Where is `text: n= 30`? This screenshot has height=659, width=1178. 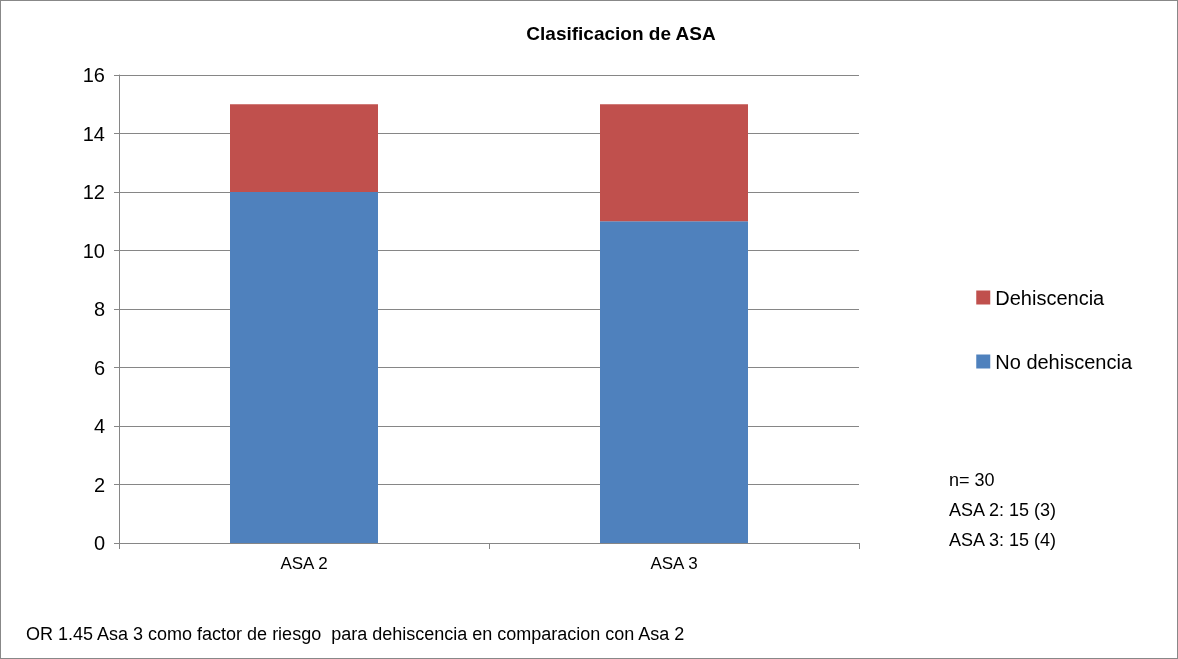 text: n= 30 is located at coordinates (972, 480).